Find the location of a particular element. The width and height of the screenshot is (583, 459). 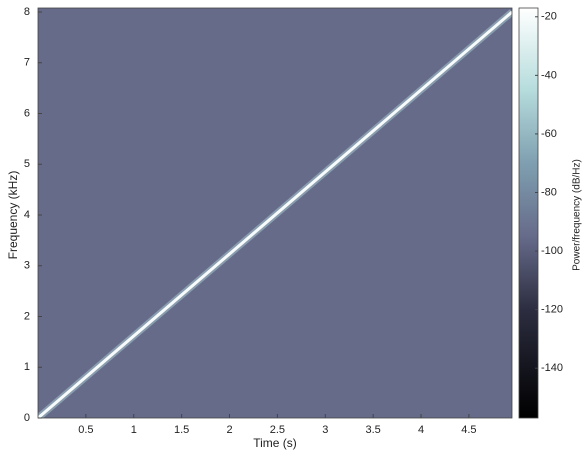

x-tick-label: 2 is located at coordinates (229, 430).